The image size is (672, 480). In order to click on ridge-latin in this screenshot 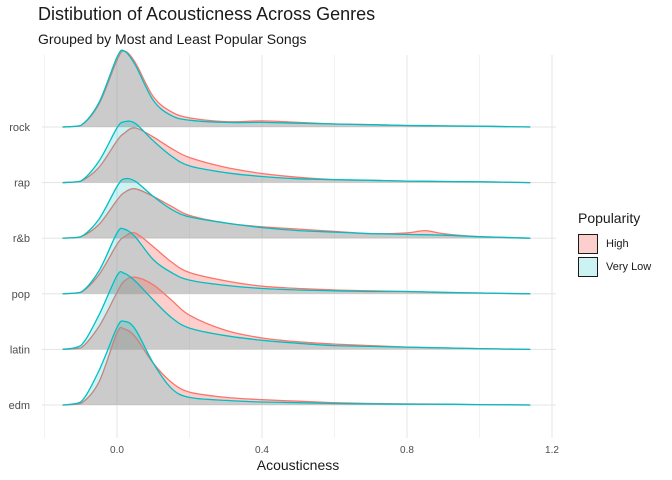, I will do `click(296, 310)`.